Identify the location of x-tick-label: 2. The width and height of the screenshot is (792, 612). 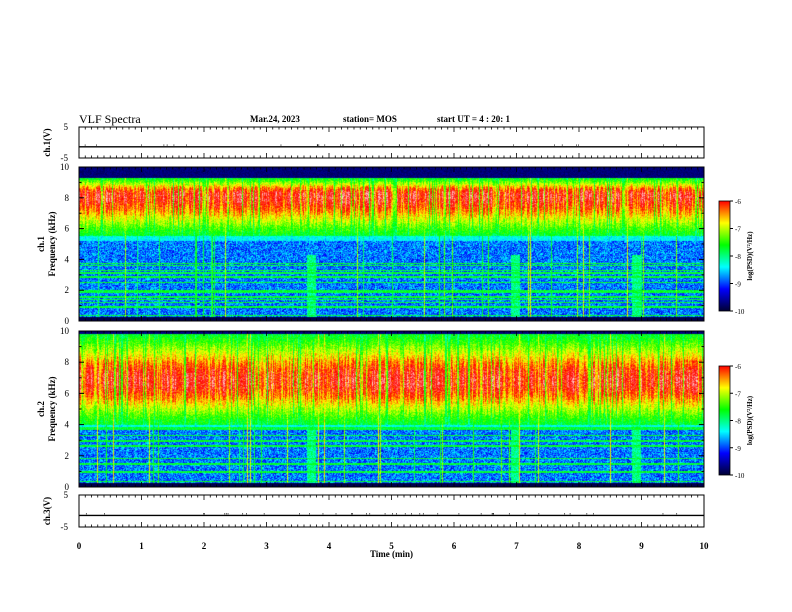
(204, 546).